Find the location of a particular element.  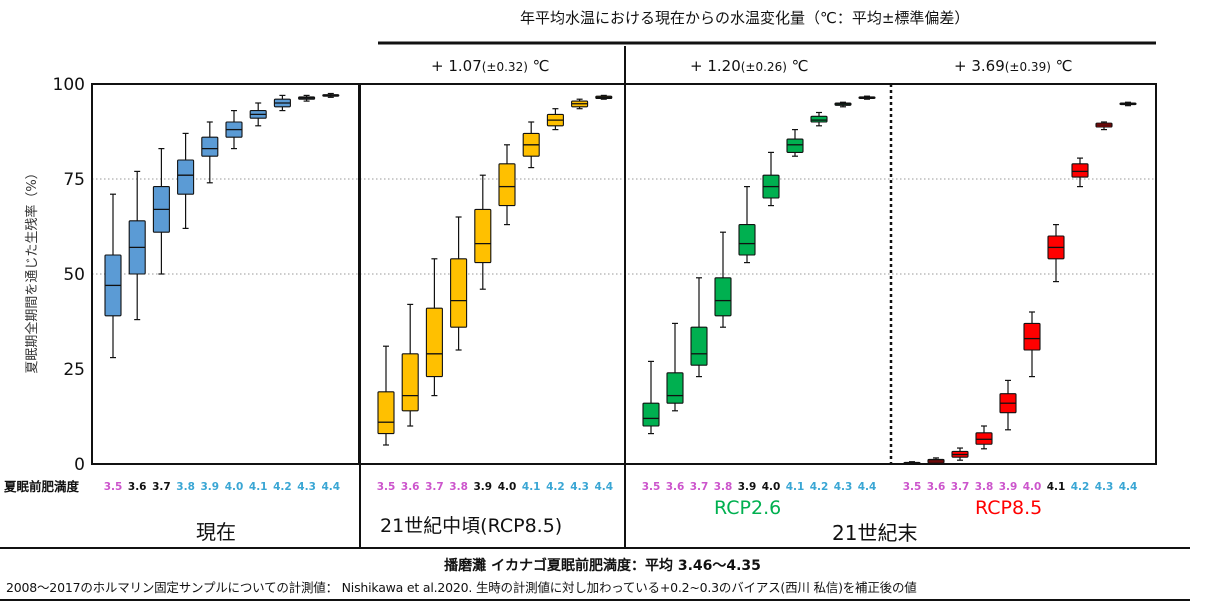

x-axis-title: 夏眠前肥満度 is located at coordinates (42, 486).